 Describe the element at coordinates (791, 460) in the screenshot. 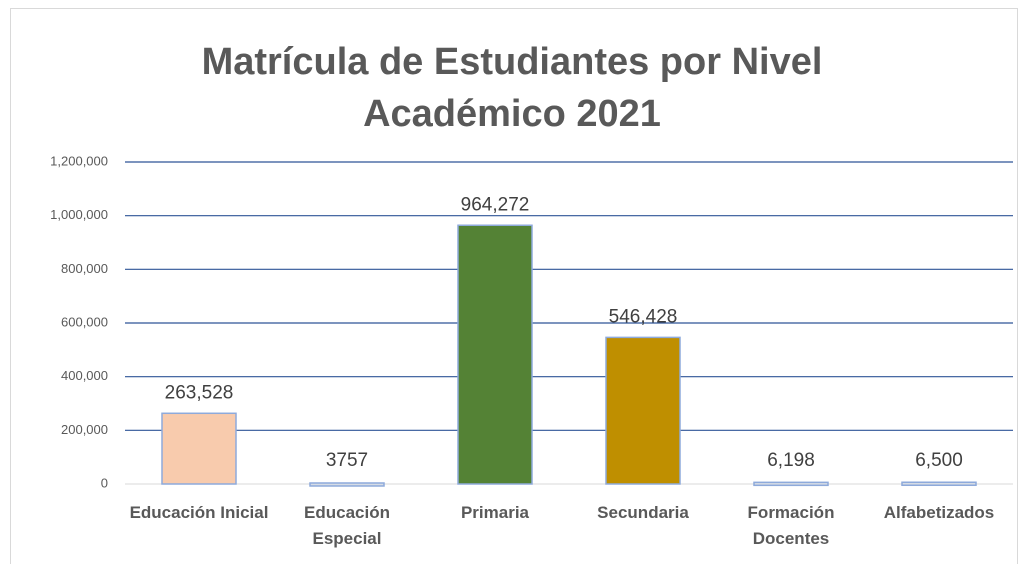

I see `data-label: 6,198` at that location.